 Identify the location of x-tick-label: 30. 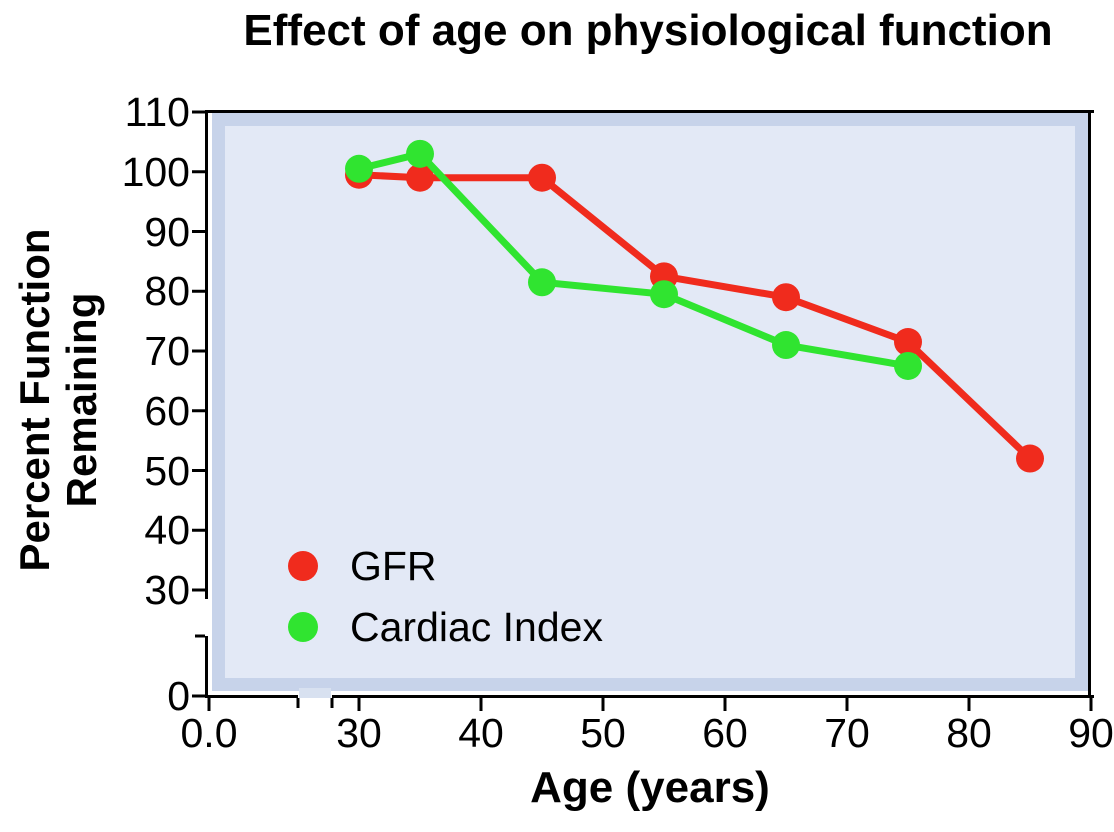
(359, 733).